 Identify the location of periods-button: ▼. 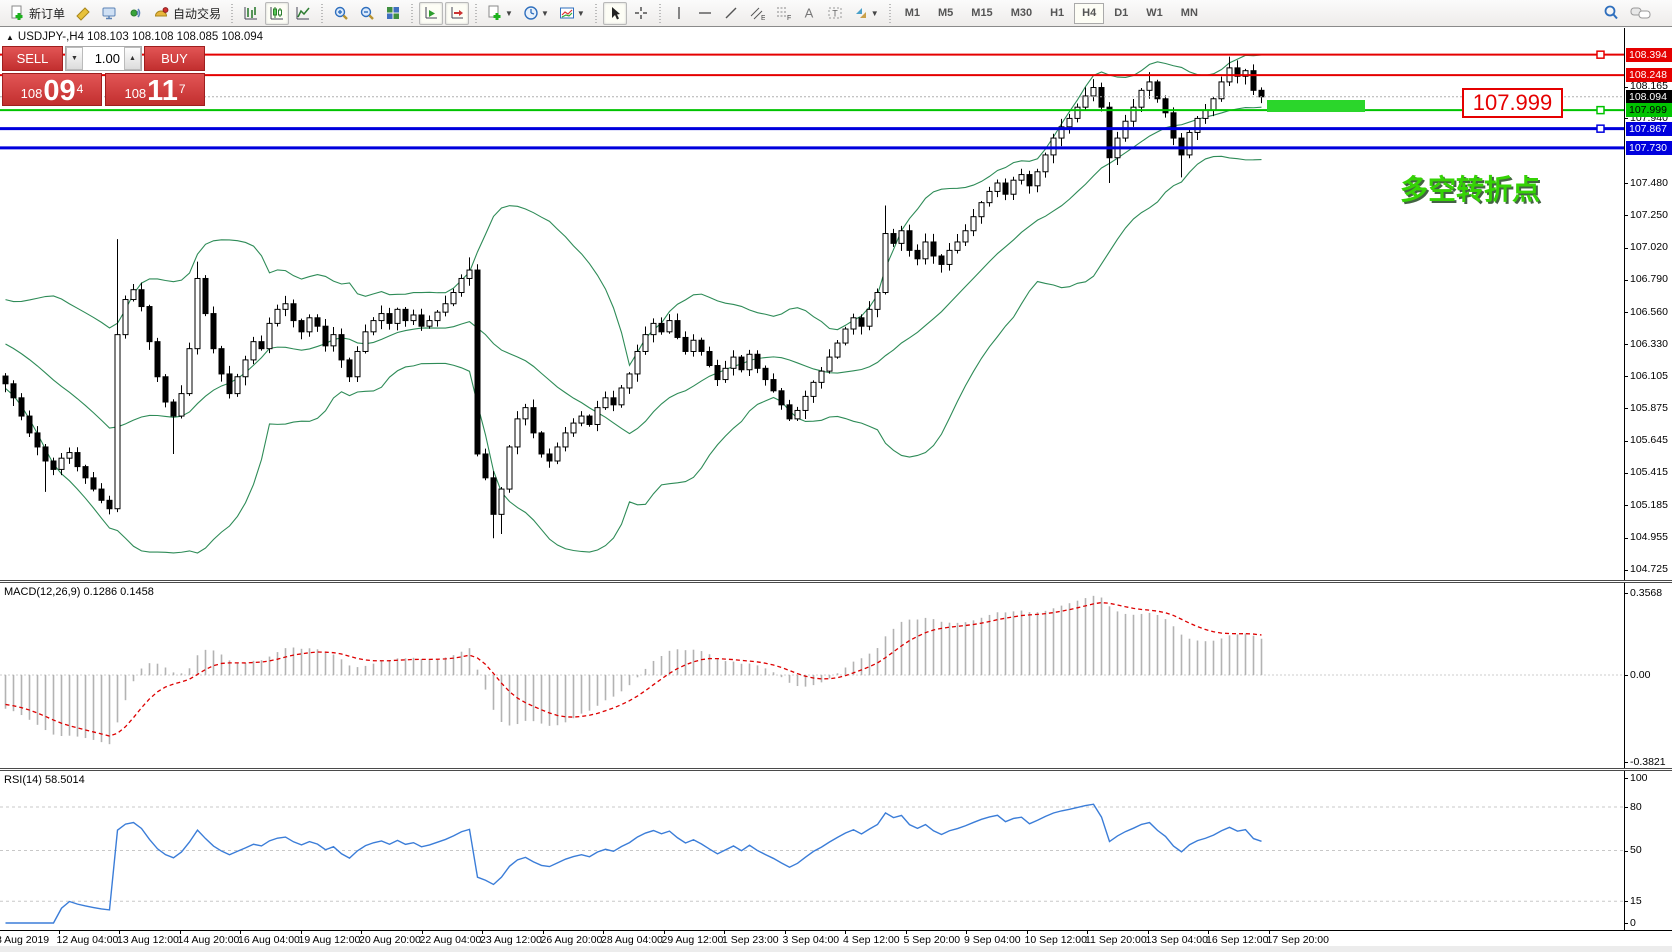
(536, 13).